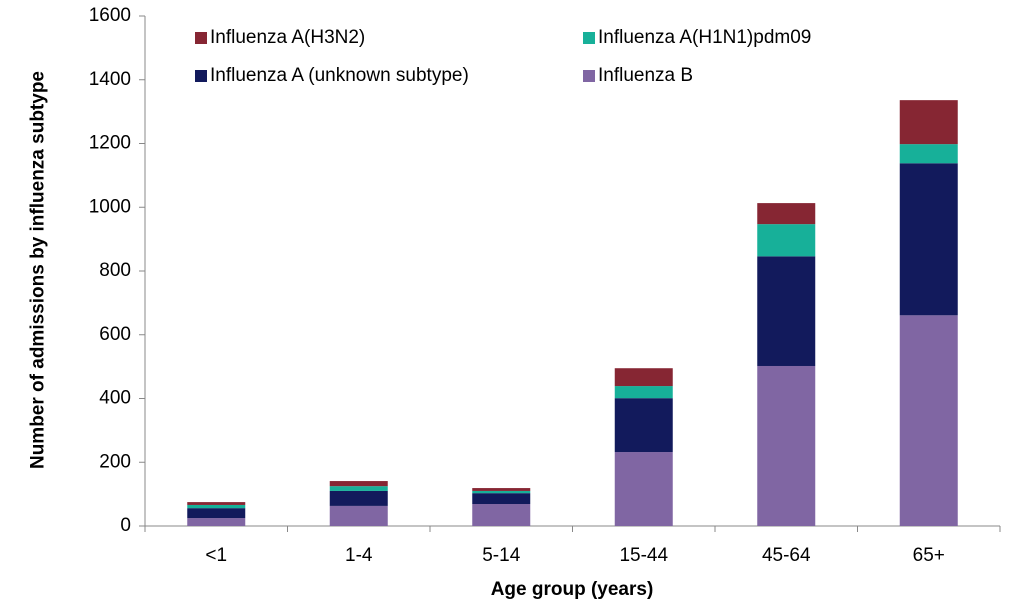 This screenshot has height=606, width=1014. Describe the element at coordinates (786, 555) in the screenshot. I see `x-tick-label: 45-64` at that location.